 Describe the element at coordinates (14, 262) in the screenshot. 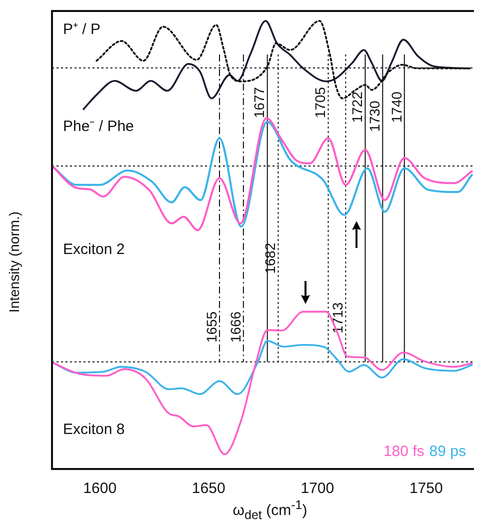

I see `y-axis-title: Intensity (norm.)` at that location.